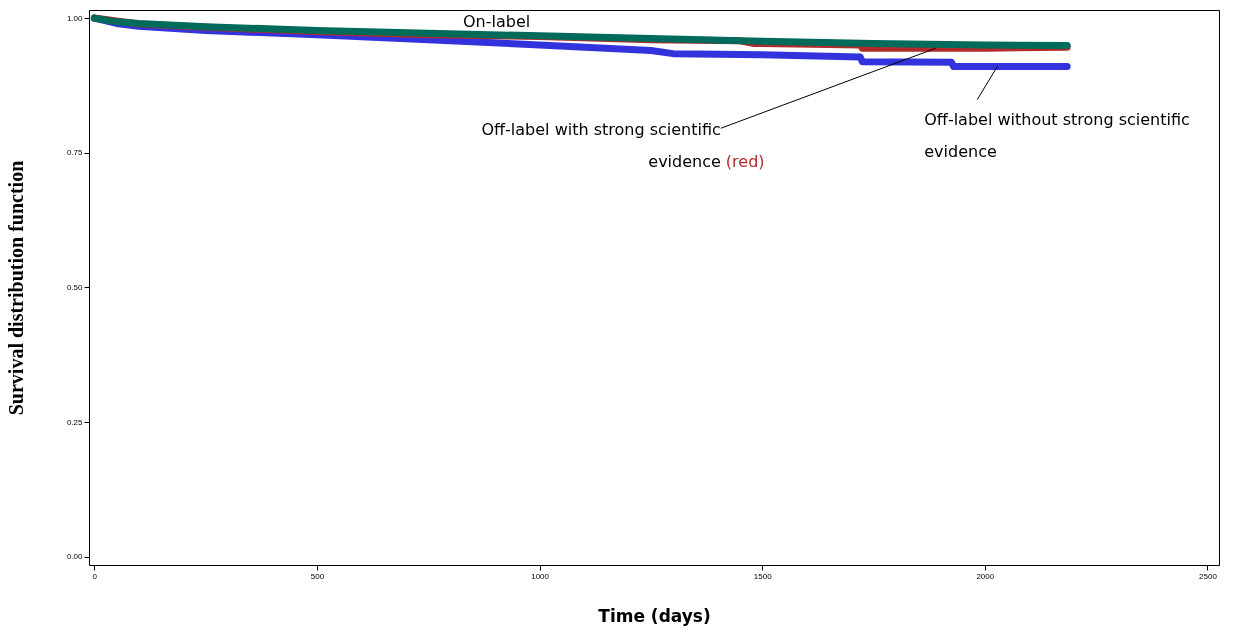 This screenshot has width=1253, height=637. I want to click on y-axis-title: Survival distribution function, so click(15, 288).